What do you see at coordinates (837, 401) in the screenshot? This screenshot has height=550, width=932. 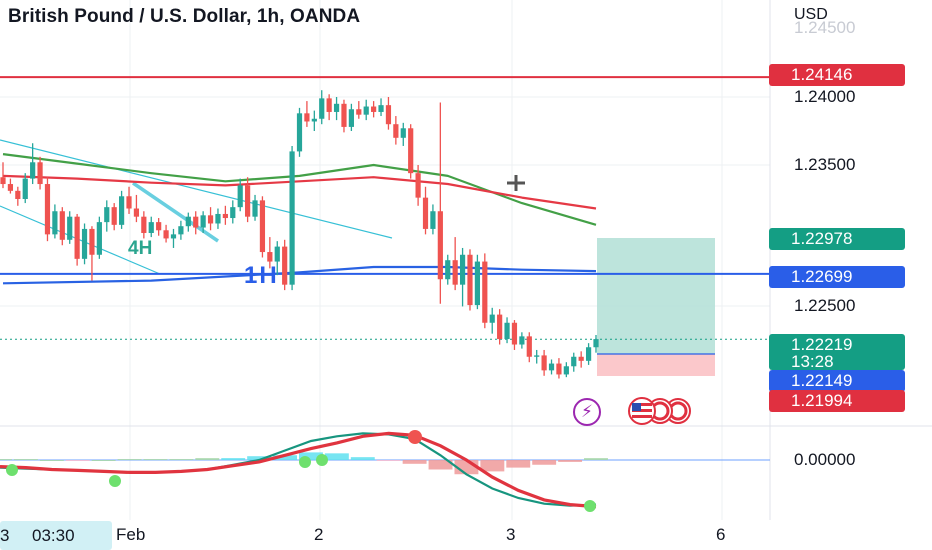 I see `stop-price-label: 1.21994` at bounding box center [837, 401].